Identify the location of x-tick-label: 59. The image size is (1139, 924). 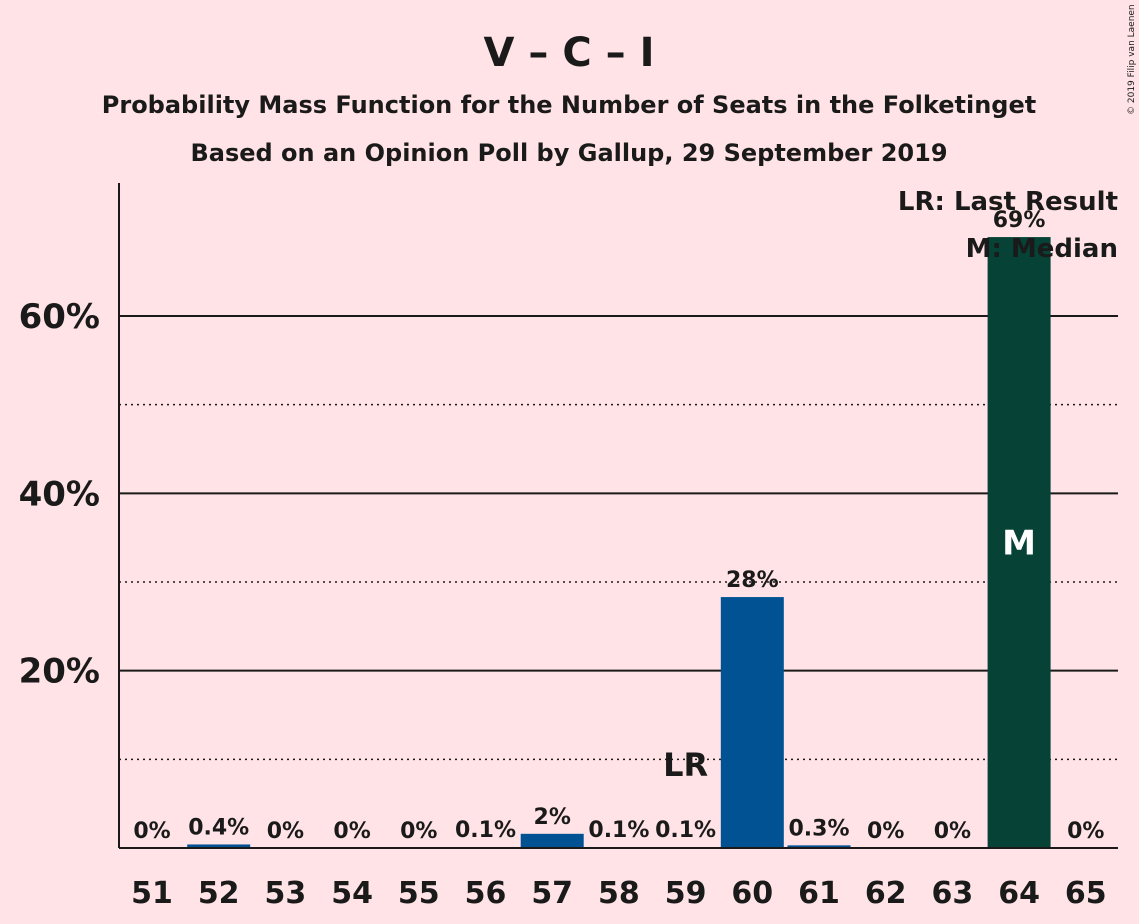
(686, 893).